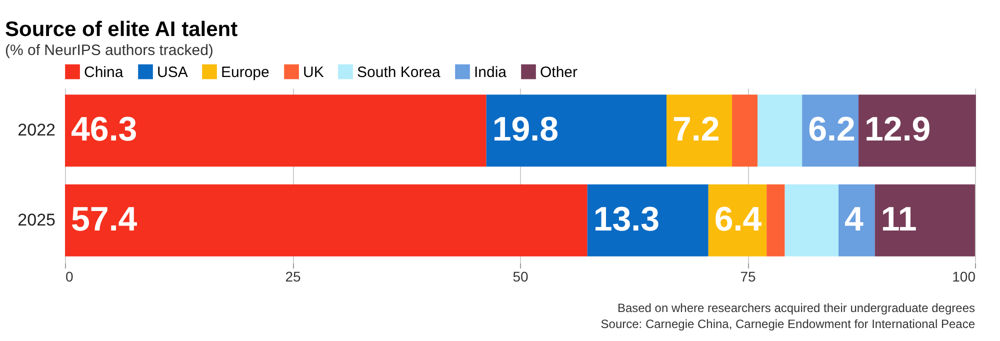  What do you see at coordinates (854, 219) in the screenshot?
I see `data-label: 4` at bounding box center [854, 219].